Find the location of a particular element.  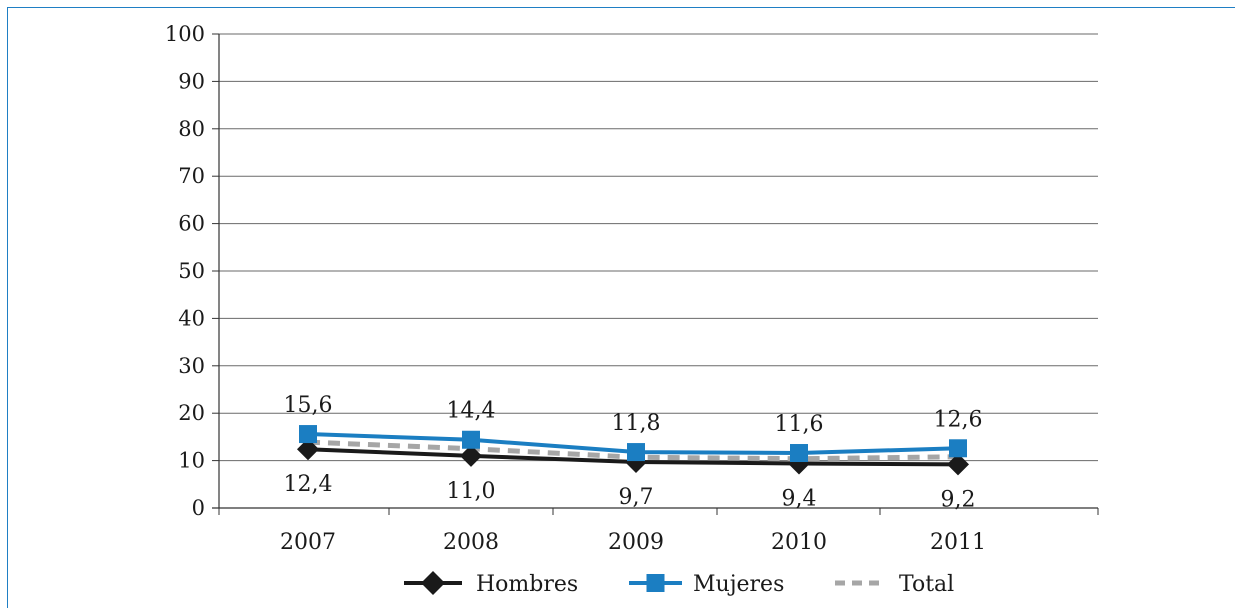

data-label-mujeres-2011: 12,6 is located at coordinates (958, 419).